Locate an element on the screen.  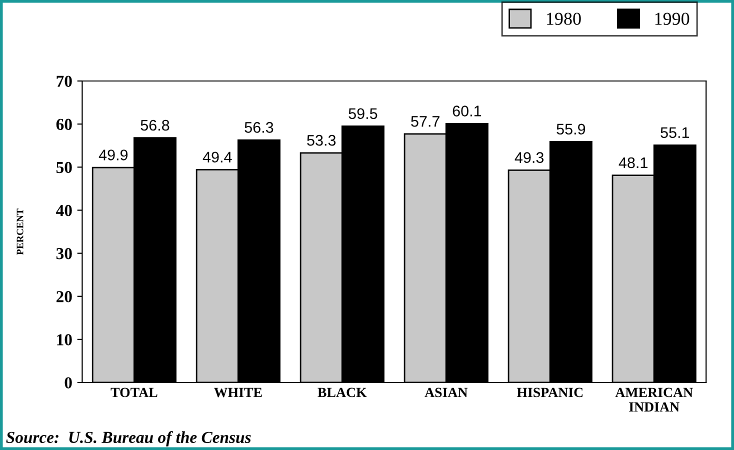
x-tick-label: AMERICAN INDIAN is located at coordinates (654, 400).